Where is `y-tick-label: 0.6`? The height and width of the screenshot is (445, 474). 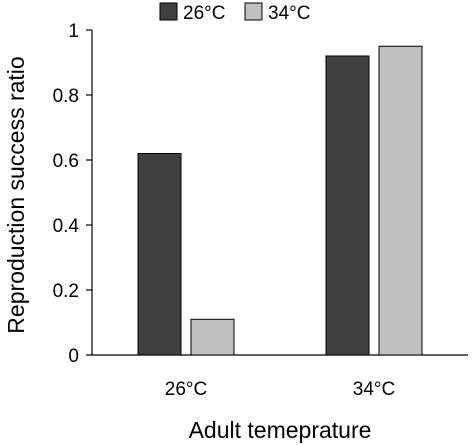
y-tick-label: 0.6 is located at coordinates (66, 161).